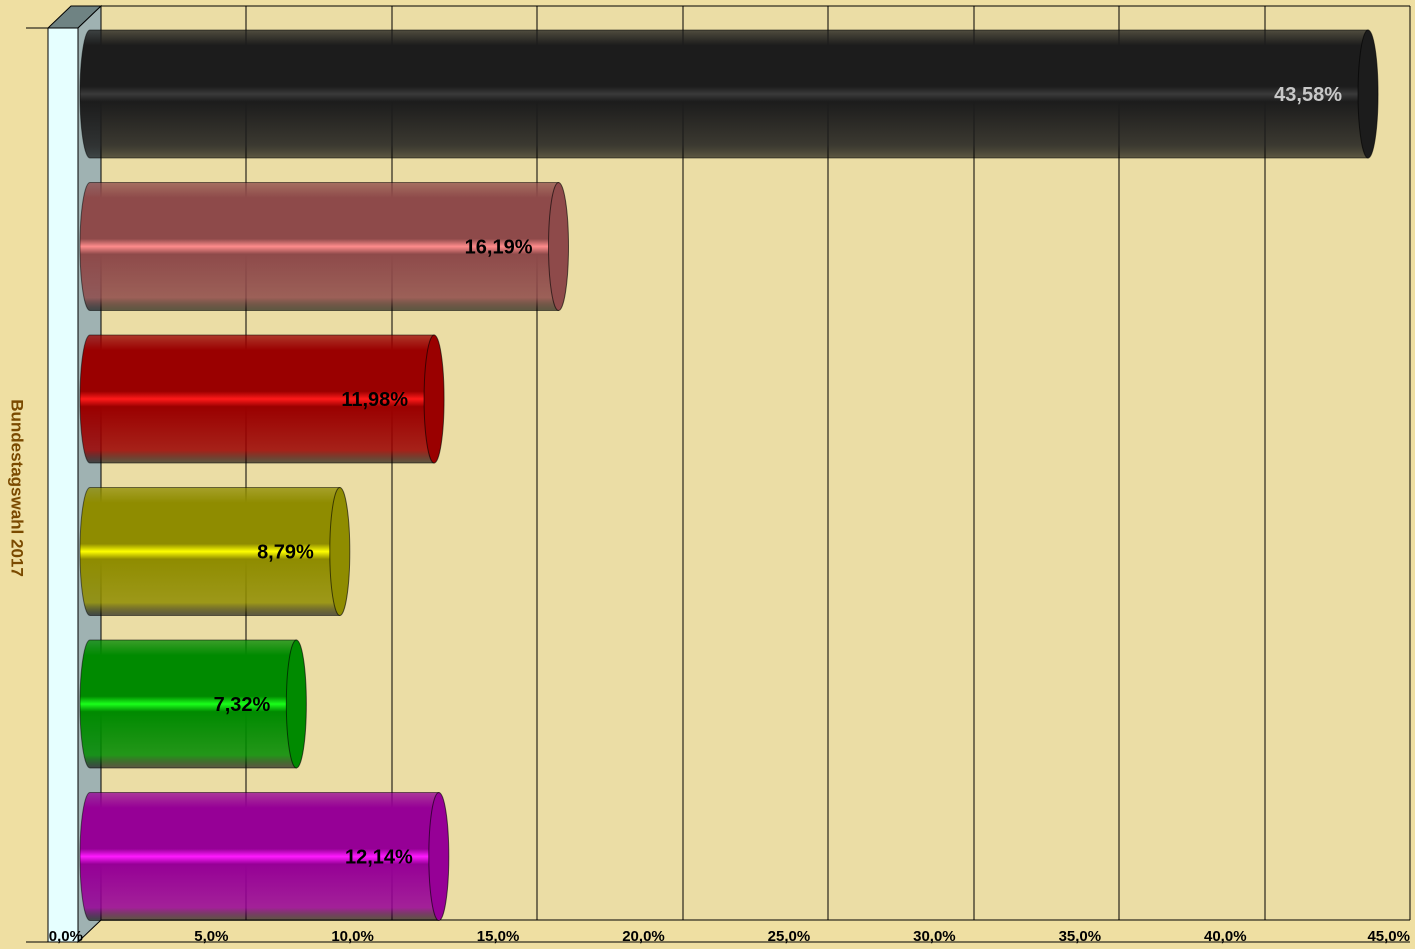 The width and height of the screenshot is (1415, 949). I want to click on tick-label: 15,0%, so click(498, 936).